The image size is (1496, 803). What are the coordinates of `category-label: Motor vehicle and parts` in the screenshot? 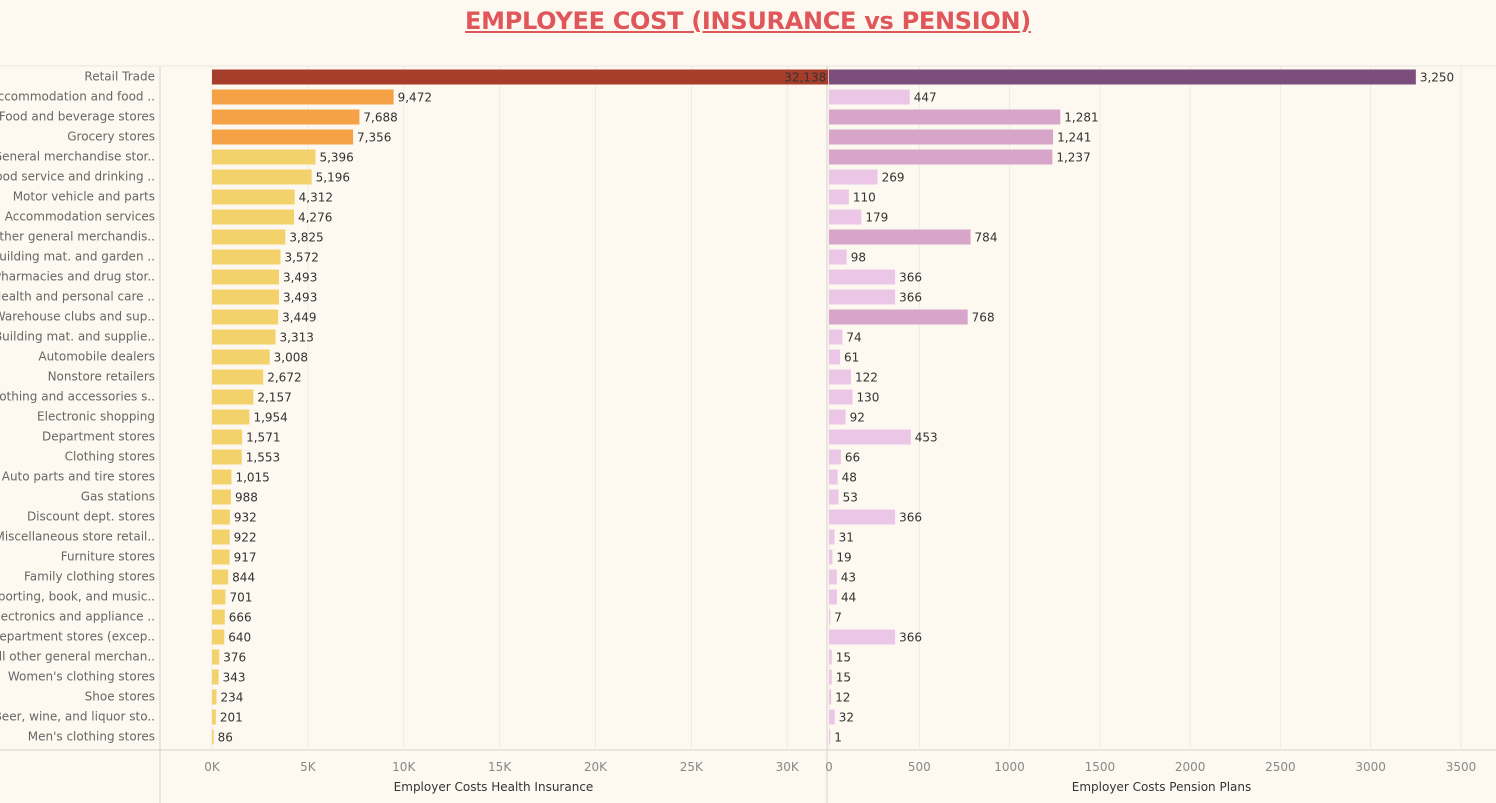 It's located at (84, 197).